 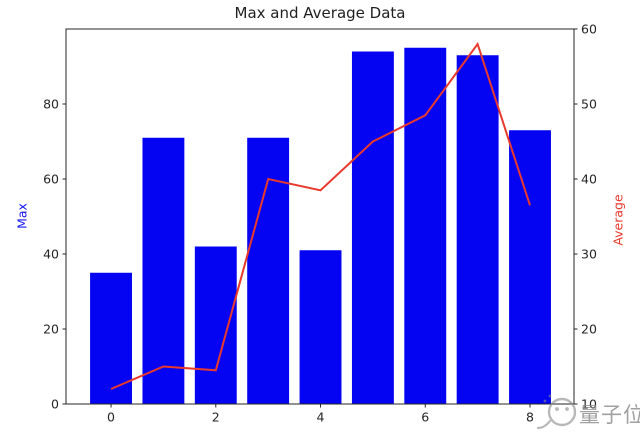 What do you see at coordinates (55, 404) in the screenshot?
I see `left-tick-label-0: 0` at bounding box center [55, 404].